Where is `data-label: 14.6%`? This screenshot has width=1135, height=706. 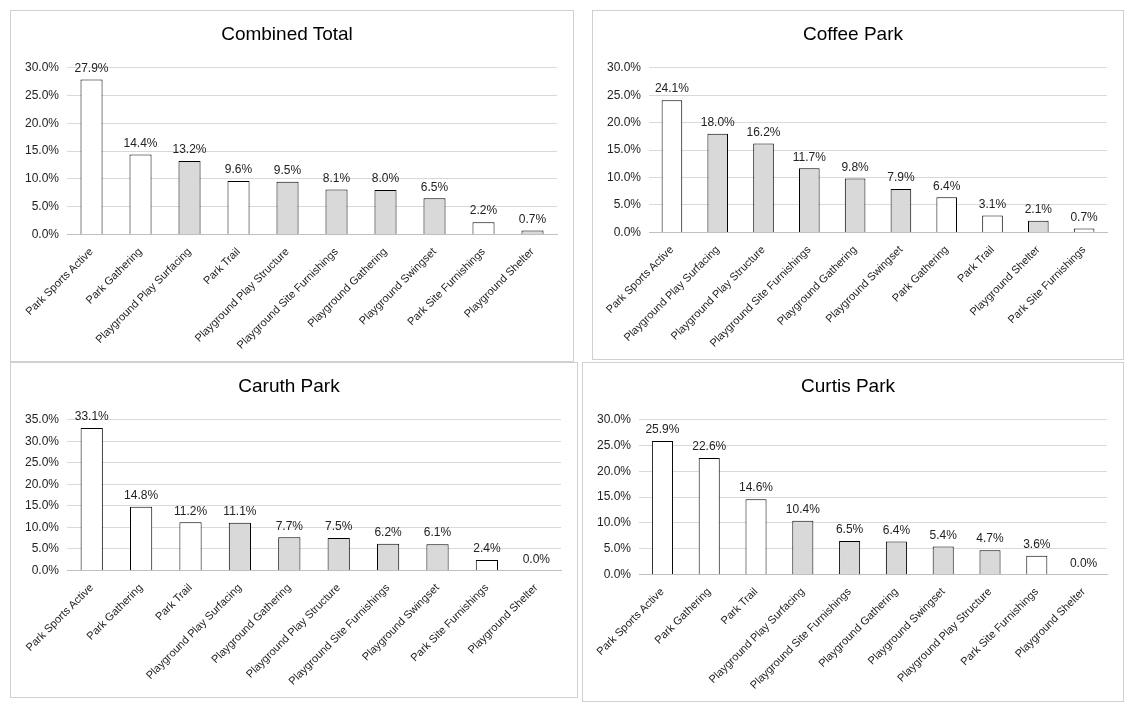
data-label: 14.6% is located at coordinates (756, 487).